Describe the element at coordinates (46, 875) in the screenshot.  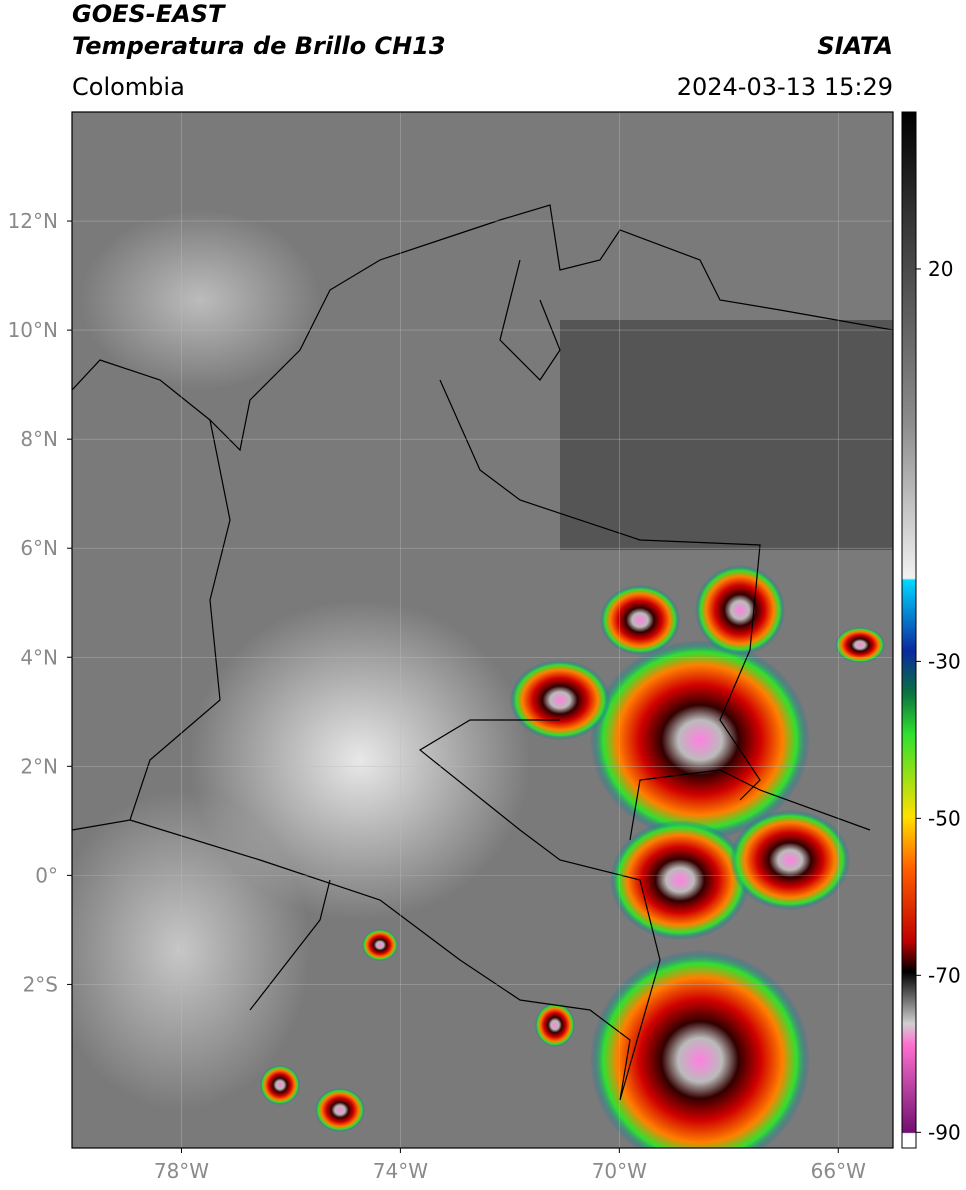
I see `y-tick-label: 0°` at that location.